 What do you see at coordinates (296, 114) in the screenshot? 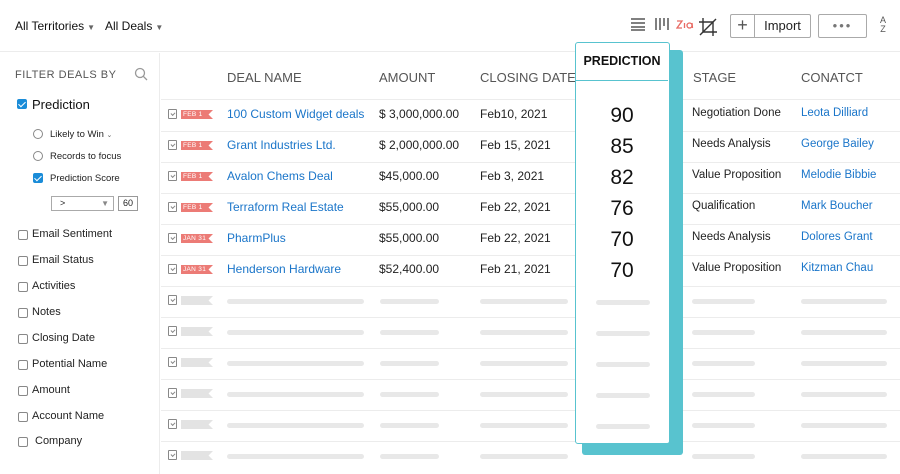
I see `deal-name-link: 100 Custom Widget deals` at bounding box center [296, 114].